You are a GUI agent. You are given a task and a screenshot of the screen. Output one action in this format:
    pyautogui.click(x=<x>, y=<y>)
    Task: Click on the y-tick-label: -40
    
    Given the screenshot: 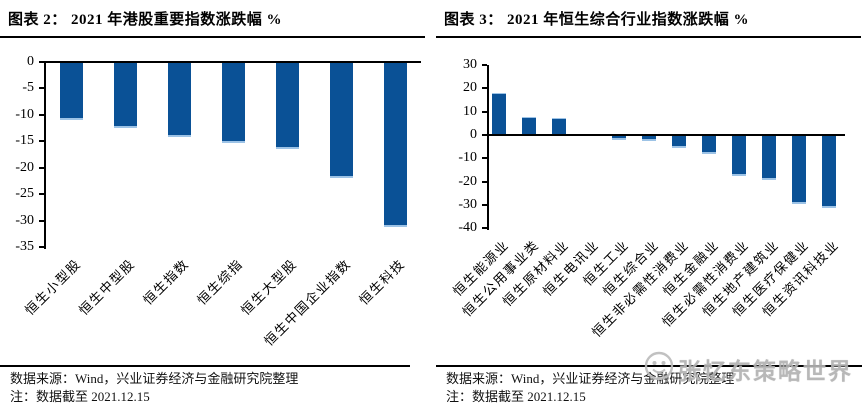 What is the action you would take?
    pyautogui.click(x=467, y=228)
    